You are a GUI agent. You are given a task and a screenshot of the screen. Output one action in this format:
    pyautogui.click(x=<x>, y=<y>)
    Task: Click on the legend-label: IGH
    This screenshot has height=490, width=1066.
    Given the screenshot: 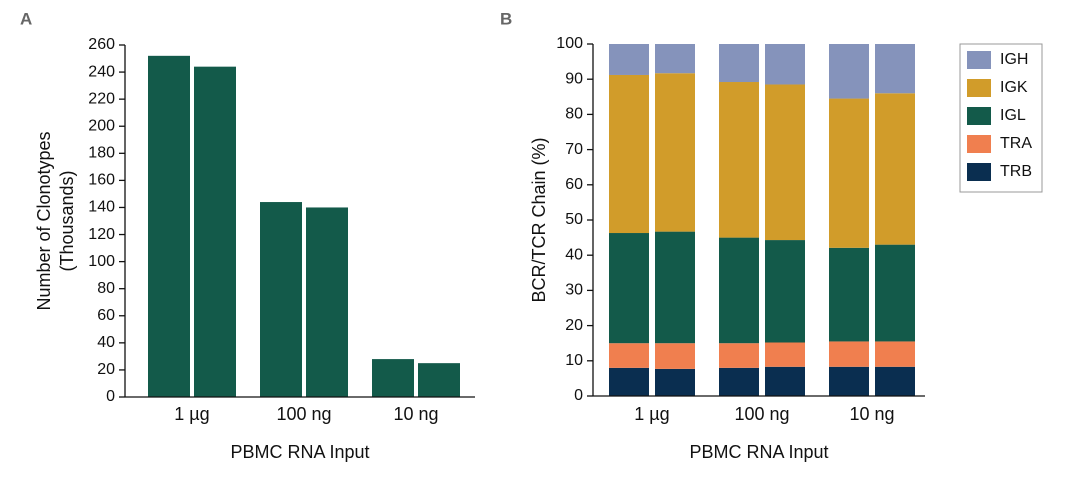 What is the action you would take?
    pyautogui.click(x=1014, y=59)
    